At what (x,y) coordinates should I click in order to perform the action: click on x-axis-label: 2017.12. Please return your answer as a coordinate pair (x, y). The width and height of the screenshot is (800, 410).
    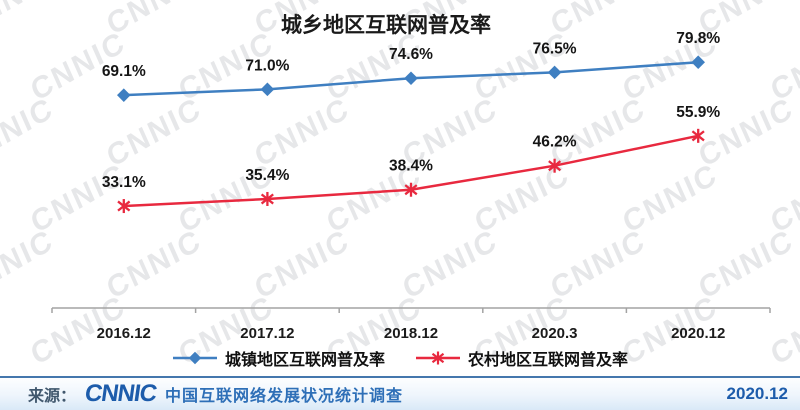
    Looking at the image, I should click on (267, 333).